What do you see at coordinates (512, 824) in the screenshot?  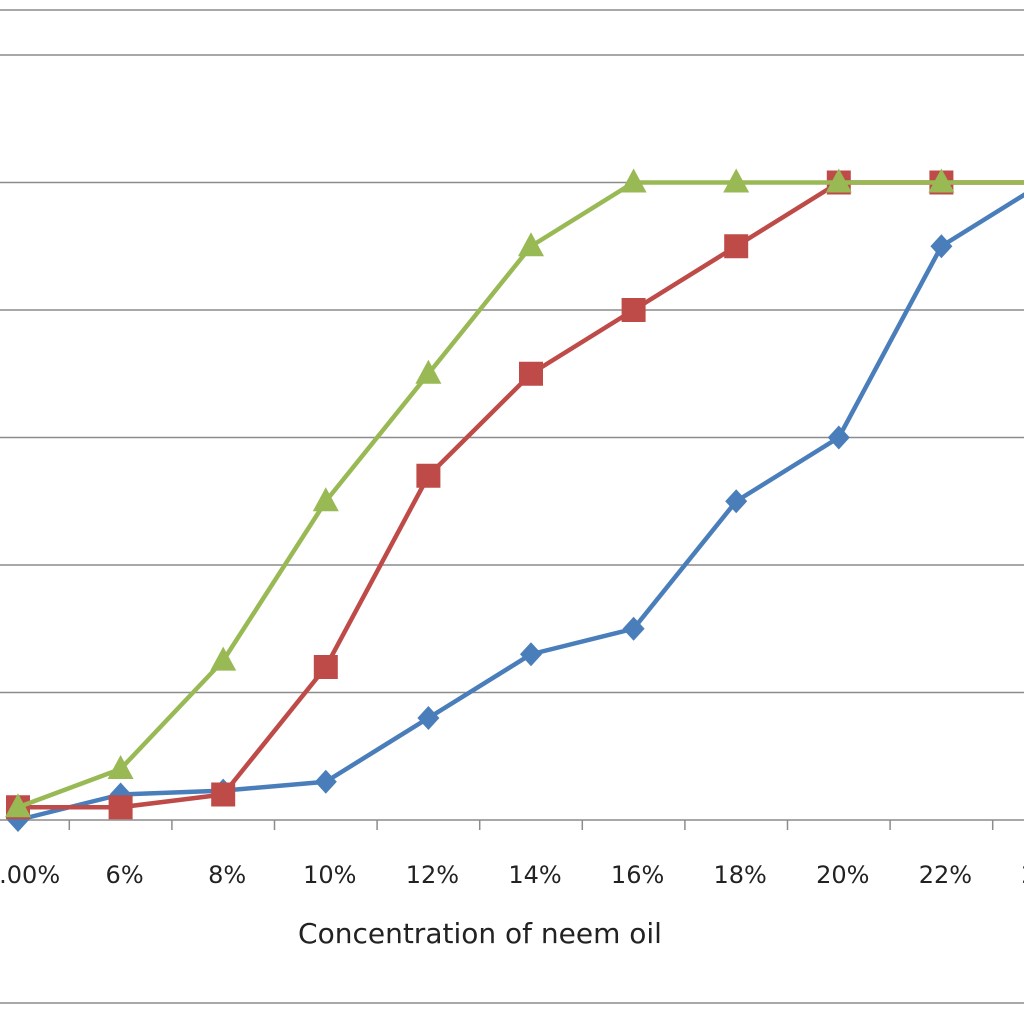 I see `x-axis` at bounding box center [512, 824].